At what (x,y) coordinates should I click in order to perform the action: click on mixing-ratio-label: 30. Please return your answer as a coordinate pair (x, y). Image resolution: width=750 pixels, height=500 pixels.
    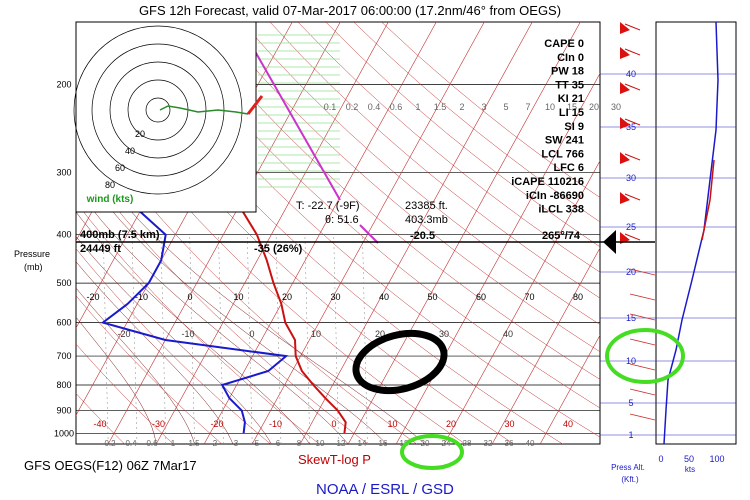
    Looking at the image, I should click on (616, 107).